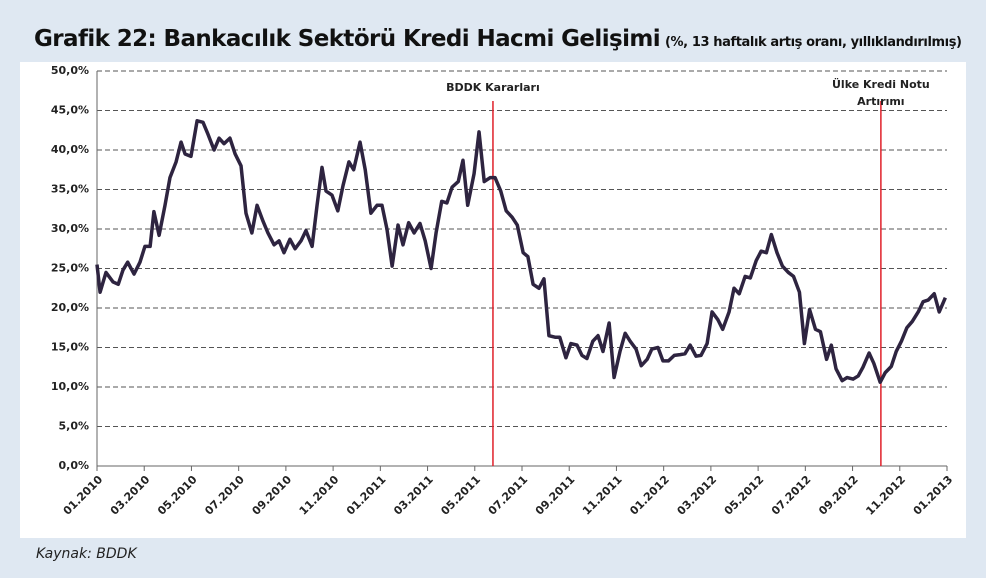 The width and height of the screenshot is (986, 578). What do you see at coordinates (885, 495) in the screenshot?
I see `x-tick-label: 11.2012` at bounding box center [885, 495].